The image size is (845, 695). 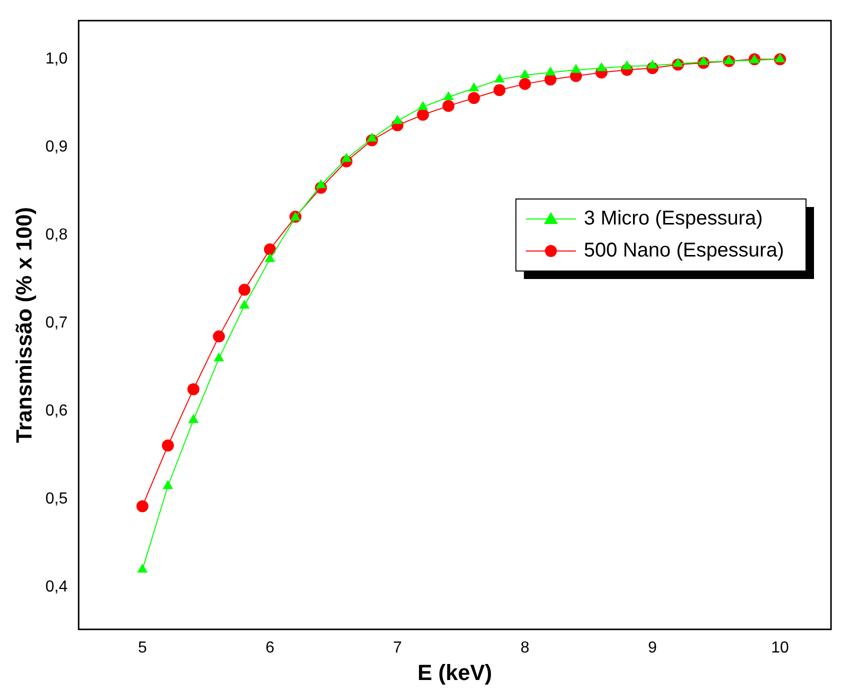 What do you see at coordinates (23, 325) in the screenshot?
I see `y-axis-title: Transmissão (% x 100)` at bounding box center [23, 325].